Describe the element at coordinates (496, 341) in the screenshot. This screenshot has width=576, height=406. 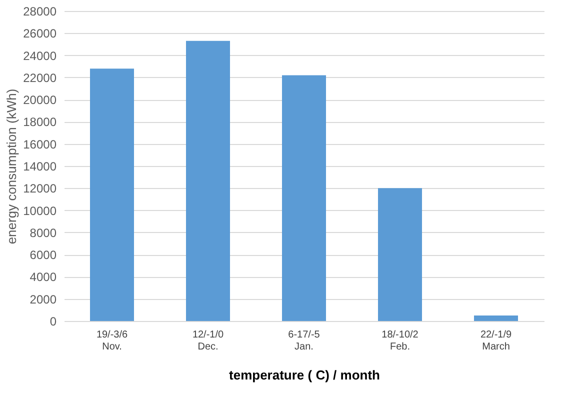
I see `x-tick-label: 22/-1/9 March` at that location.